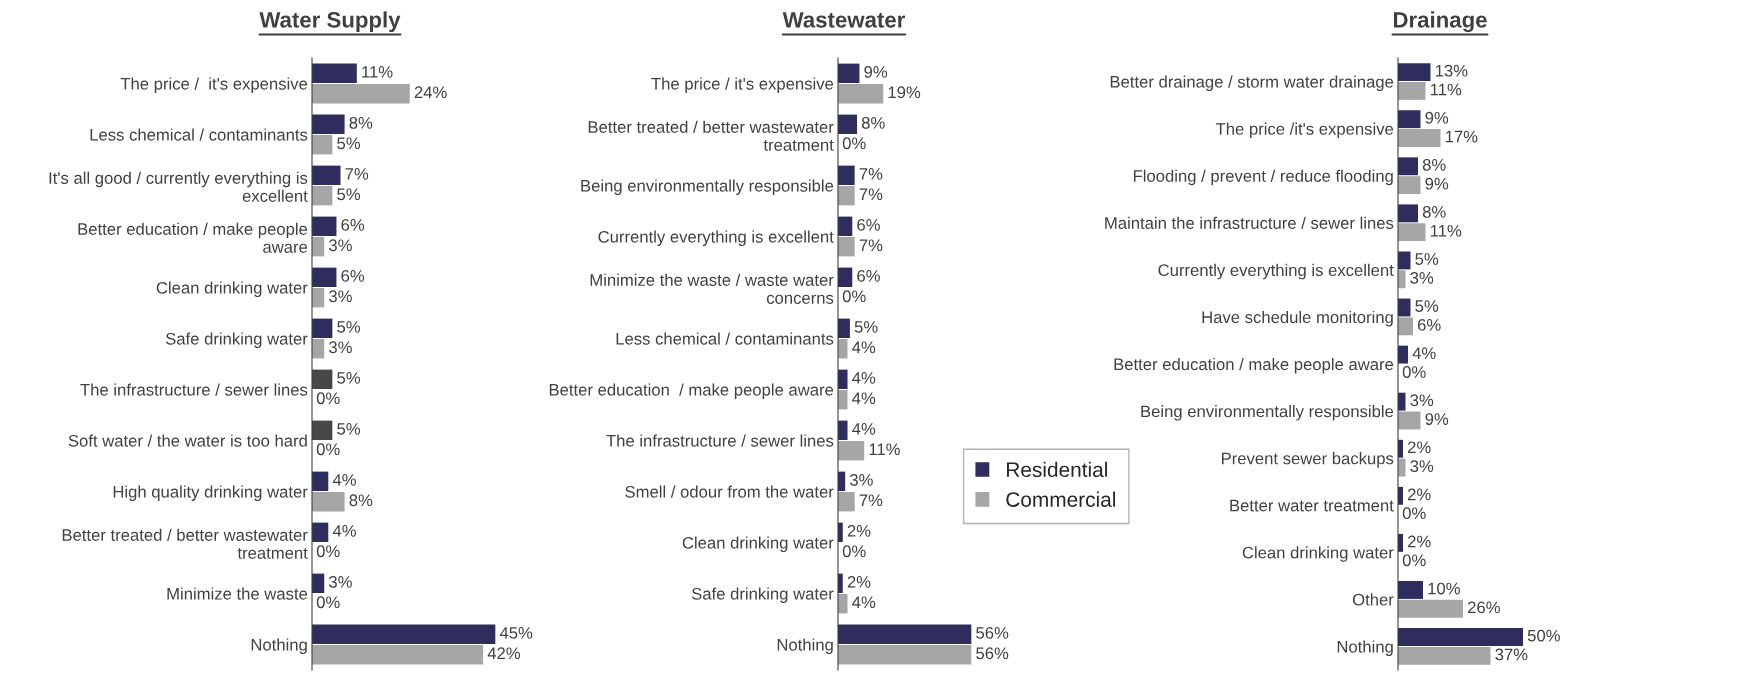 This screenshot has height=678, width=1743. What do you see at coordinates (1440, 22) in the screenshot?
I see `chart-title: Drainage` at bounding box center [1440, 22].